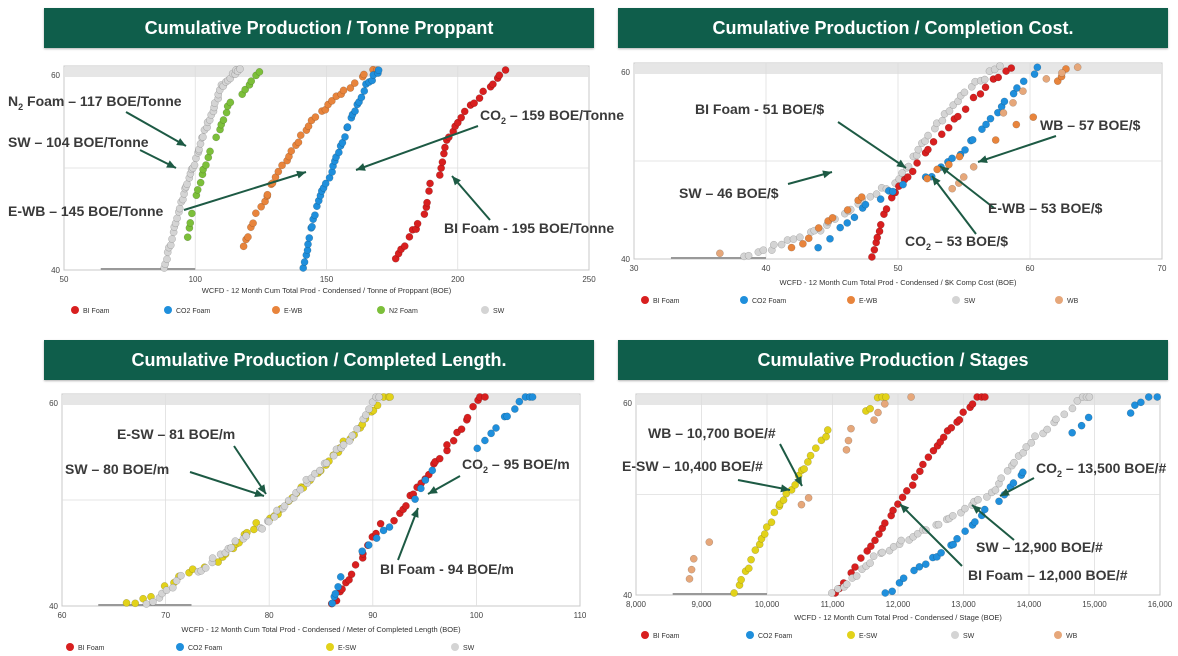 The image size is (1178, 656). What do you see at coordinates (1101, 469) in the screenshot?
I see `annotation-label: CO2 – 13,500 BOE/#` at bounding box center [1101, 469].